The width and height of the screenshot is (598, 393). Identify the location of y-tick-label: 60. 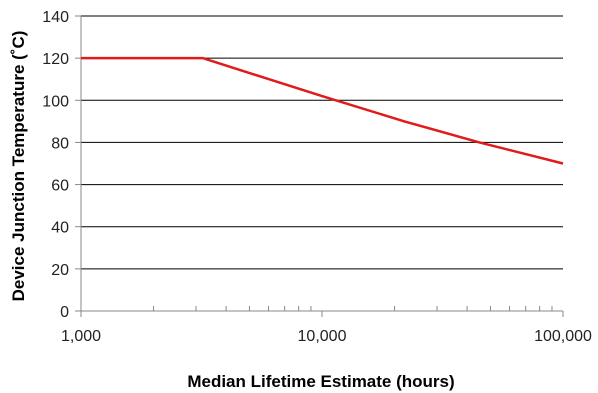
(60, 186).